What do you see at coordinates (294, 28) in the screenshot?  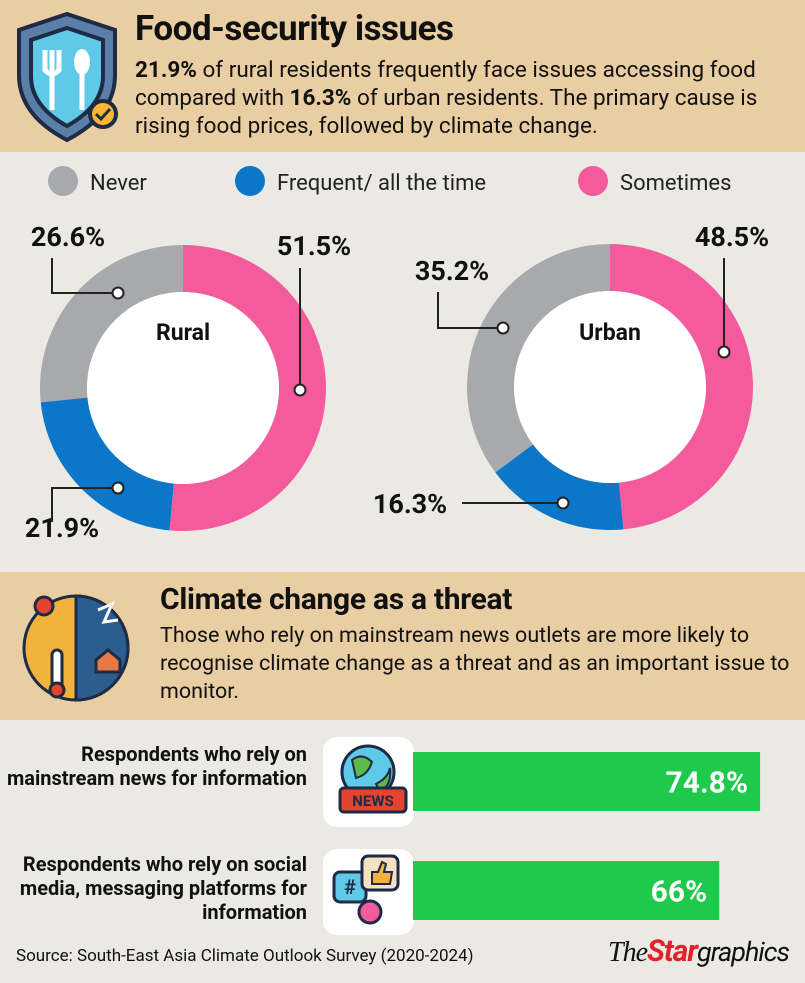 I see `title: Food-security issues` at bounding box center [294, 28].